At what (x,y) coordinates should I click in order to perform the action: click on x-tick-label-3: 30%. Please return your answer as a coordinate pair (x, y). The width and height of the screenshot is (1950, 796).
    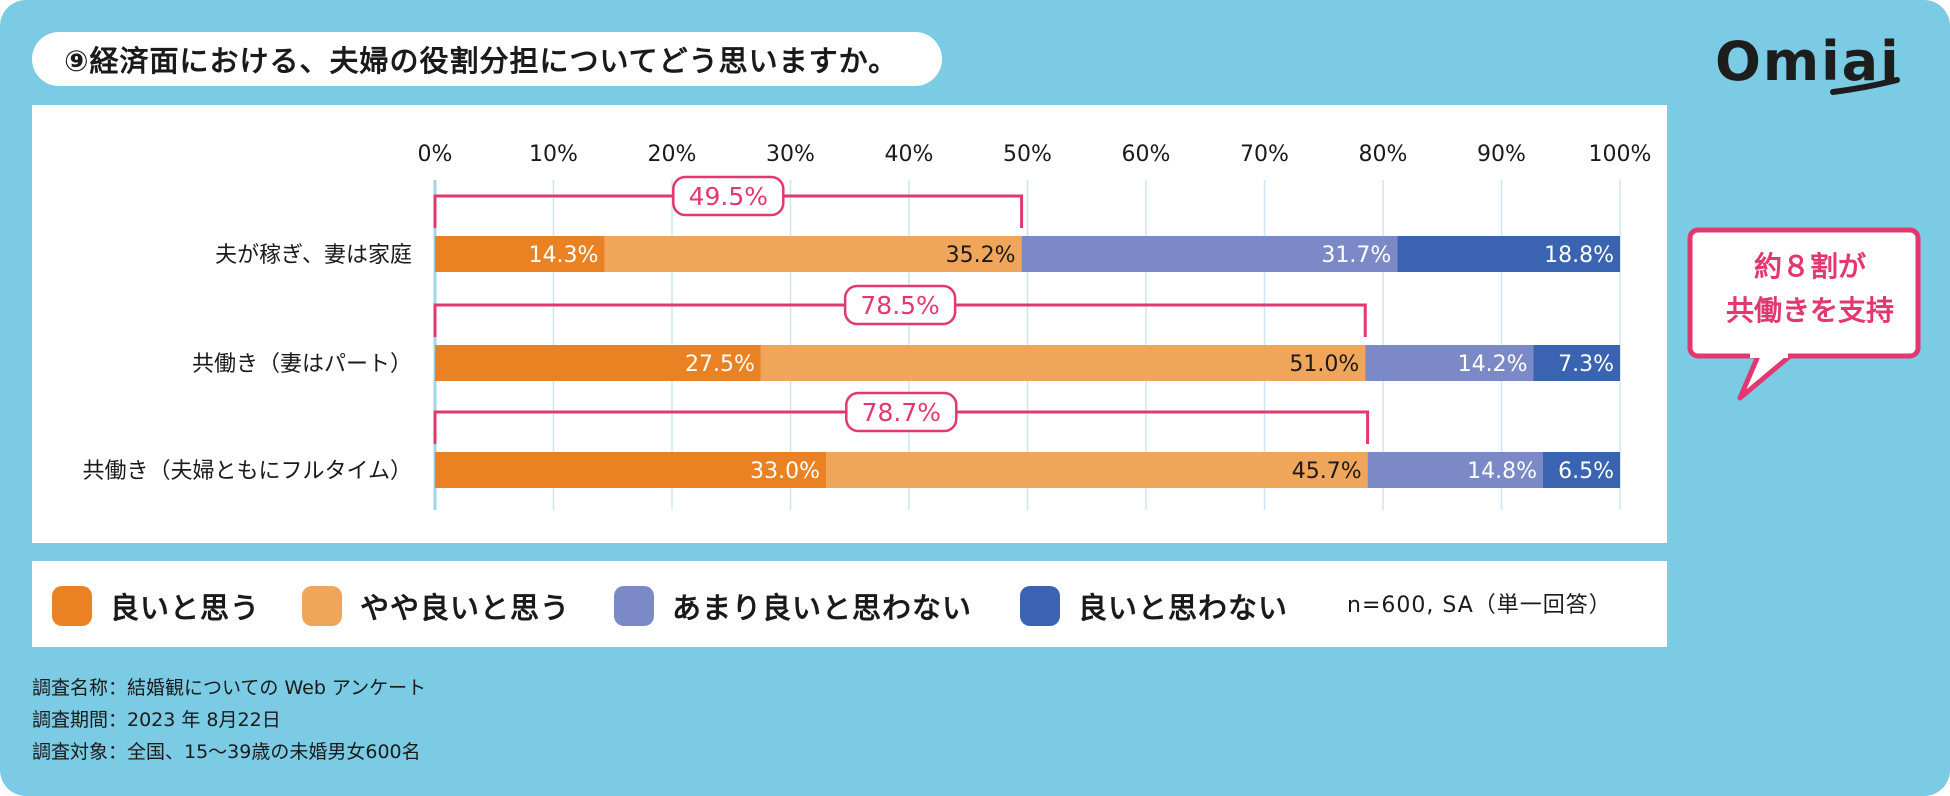
    Looking at the image, I should click on (790, 154).